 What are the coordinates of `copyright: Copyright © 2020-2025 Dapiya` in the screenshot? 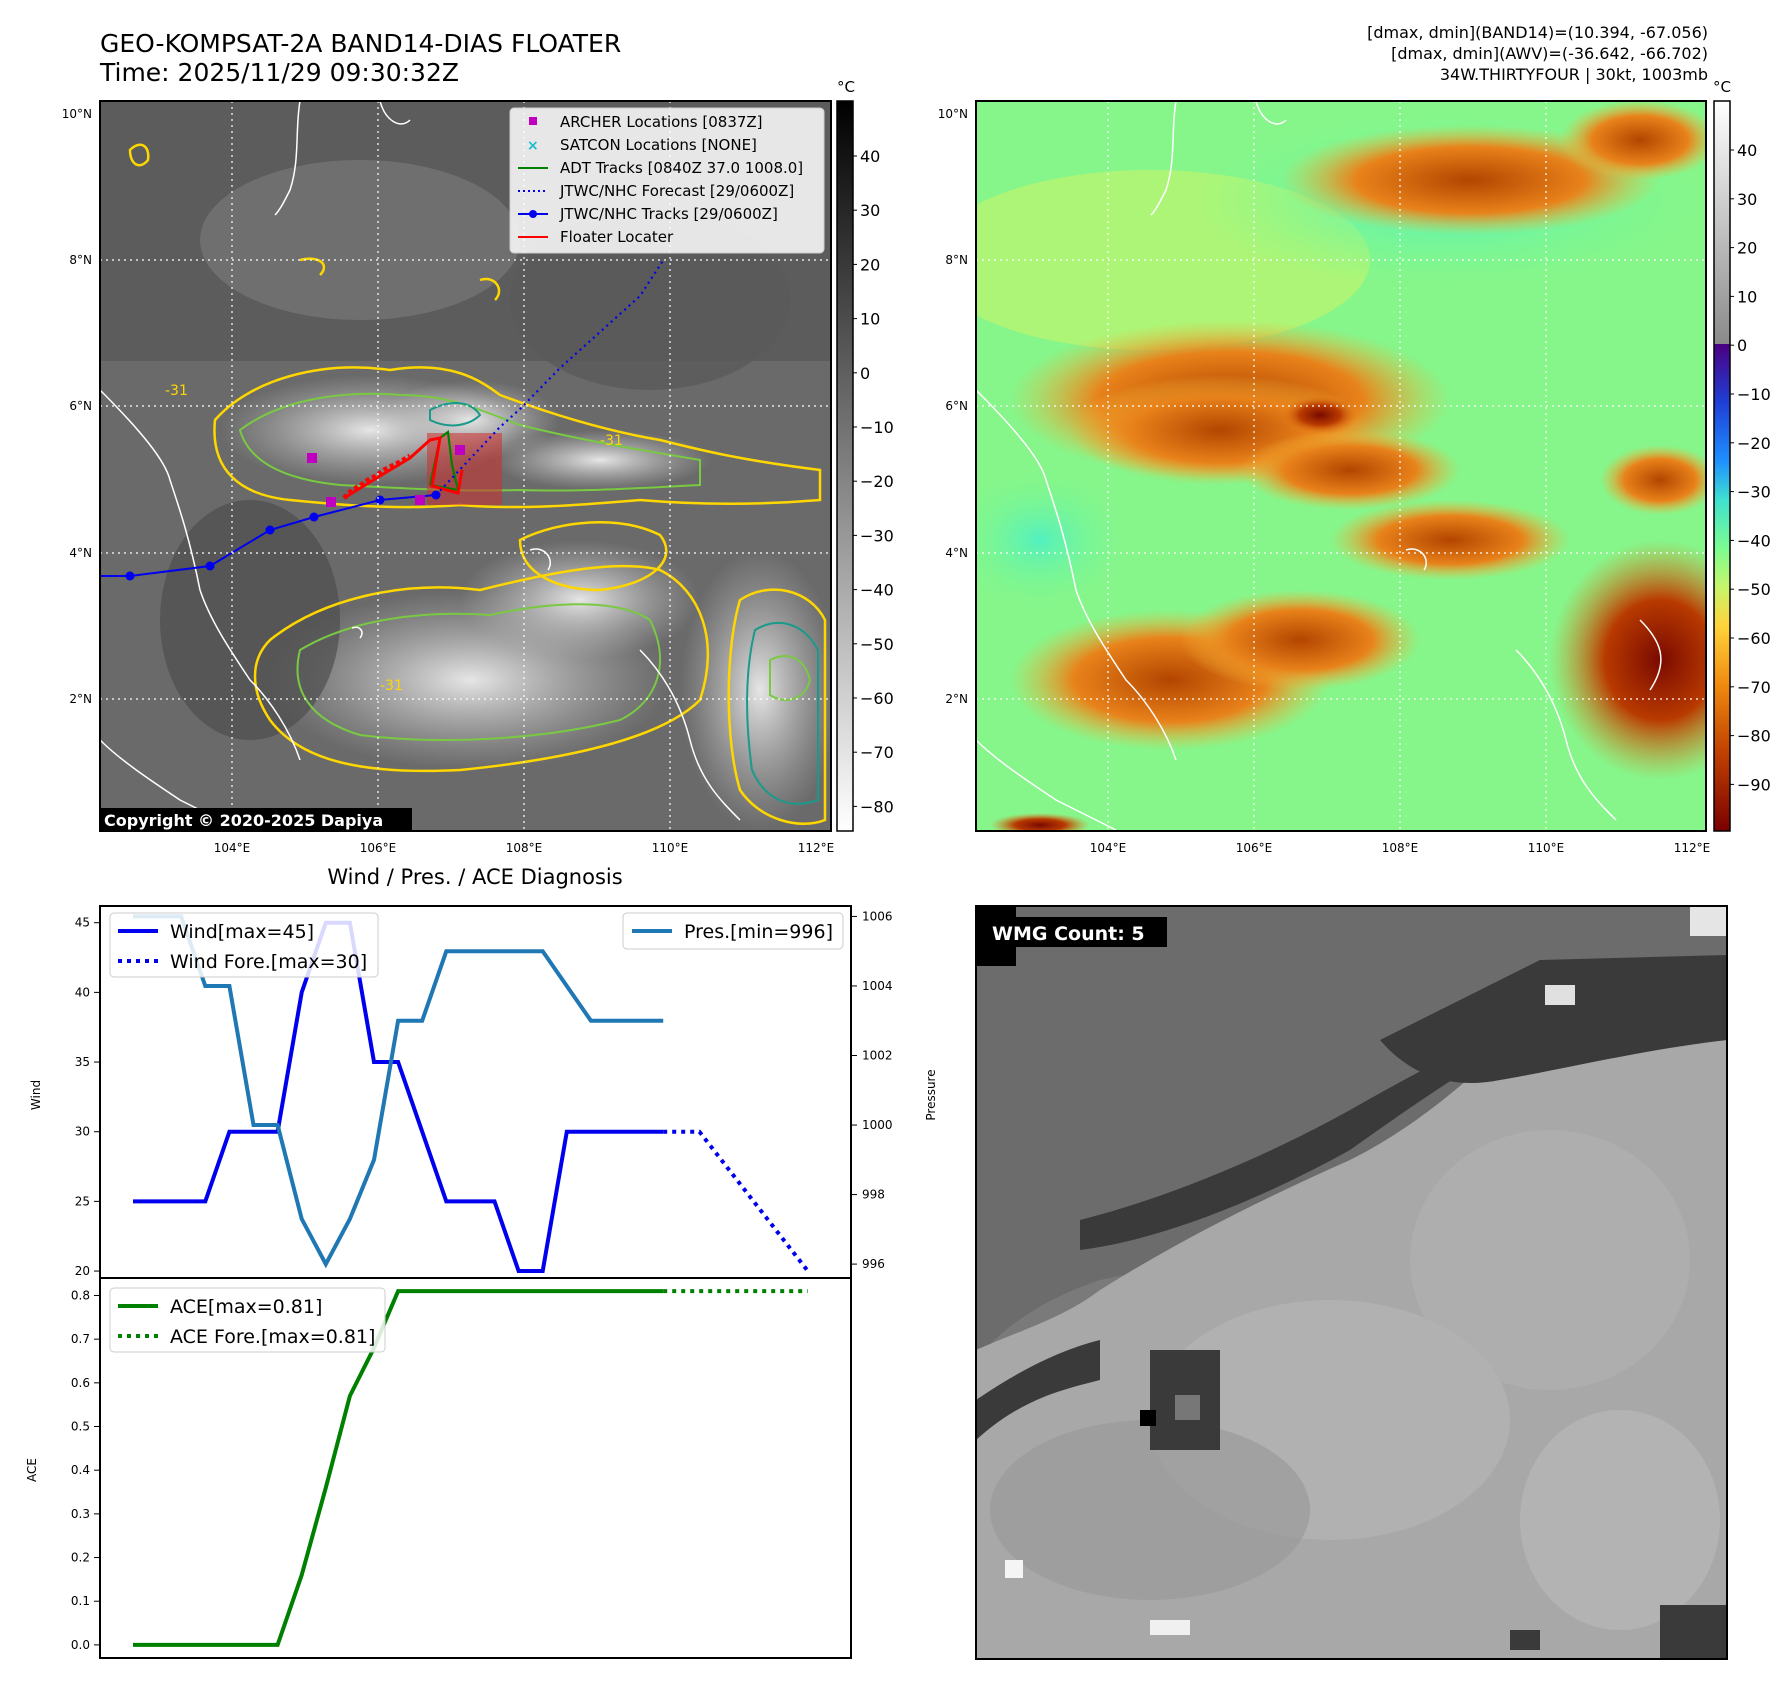 It's located at (243, 820).